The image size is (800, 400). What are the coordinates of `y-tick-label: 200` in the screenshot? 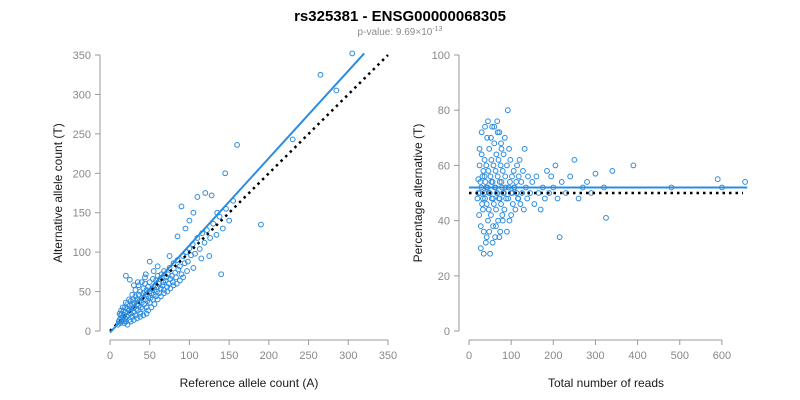 It's located at (82, 174).